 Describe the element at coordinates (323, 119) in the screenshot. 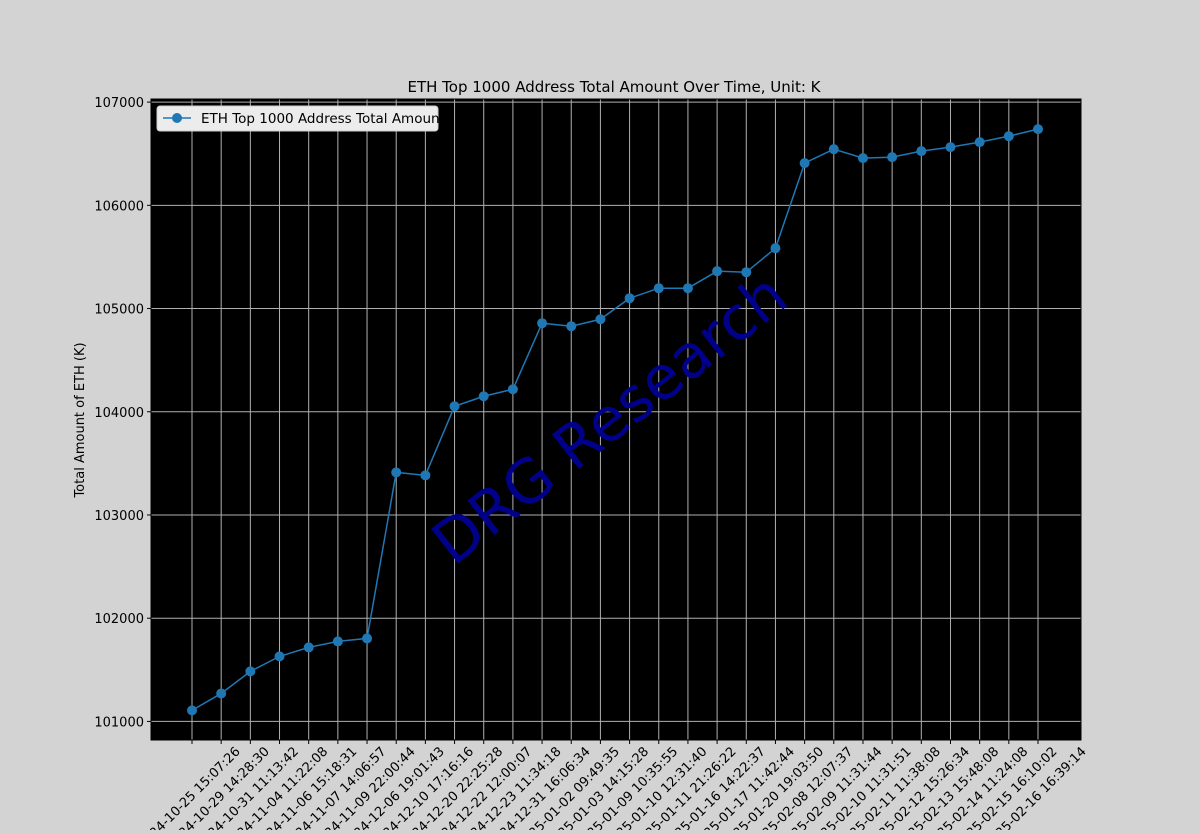

I see `legend-label: ETH Top 1000 Address Total Amount` at that location.